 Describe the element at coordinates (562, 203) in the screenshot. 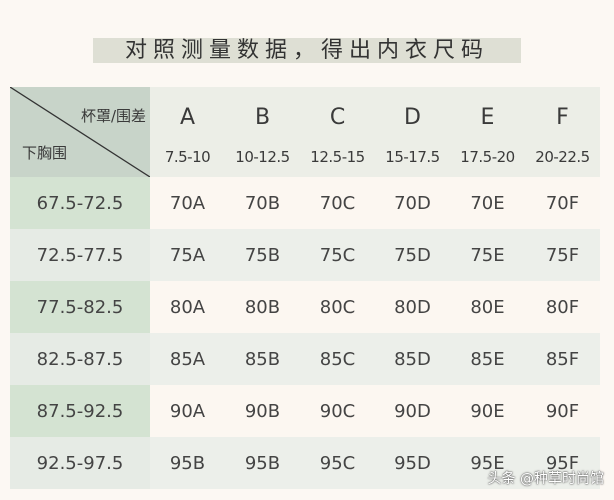

I see `size-cell: 70F` at that location.